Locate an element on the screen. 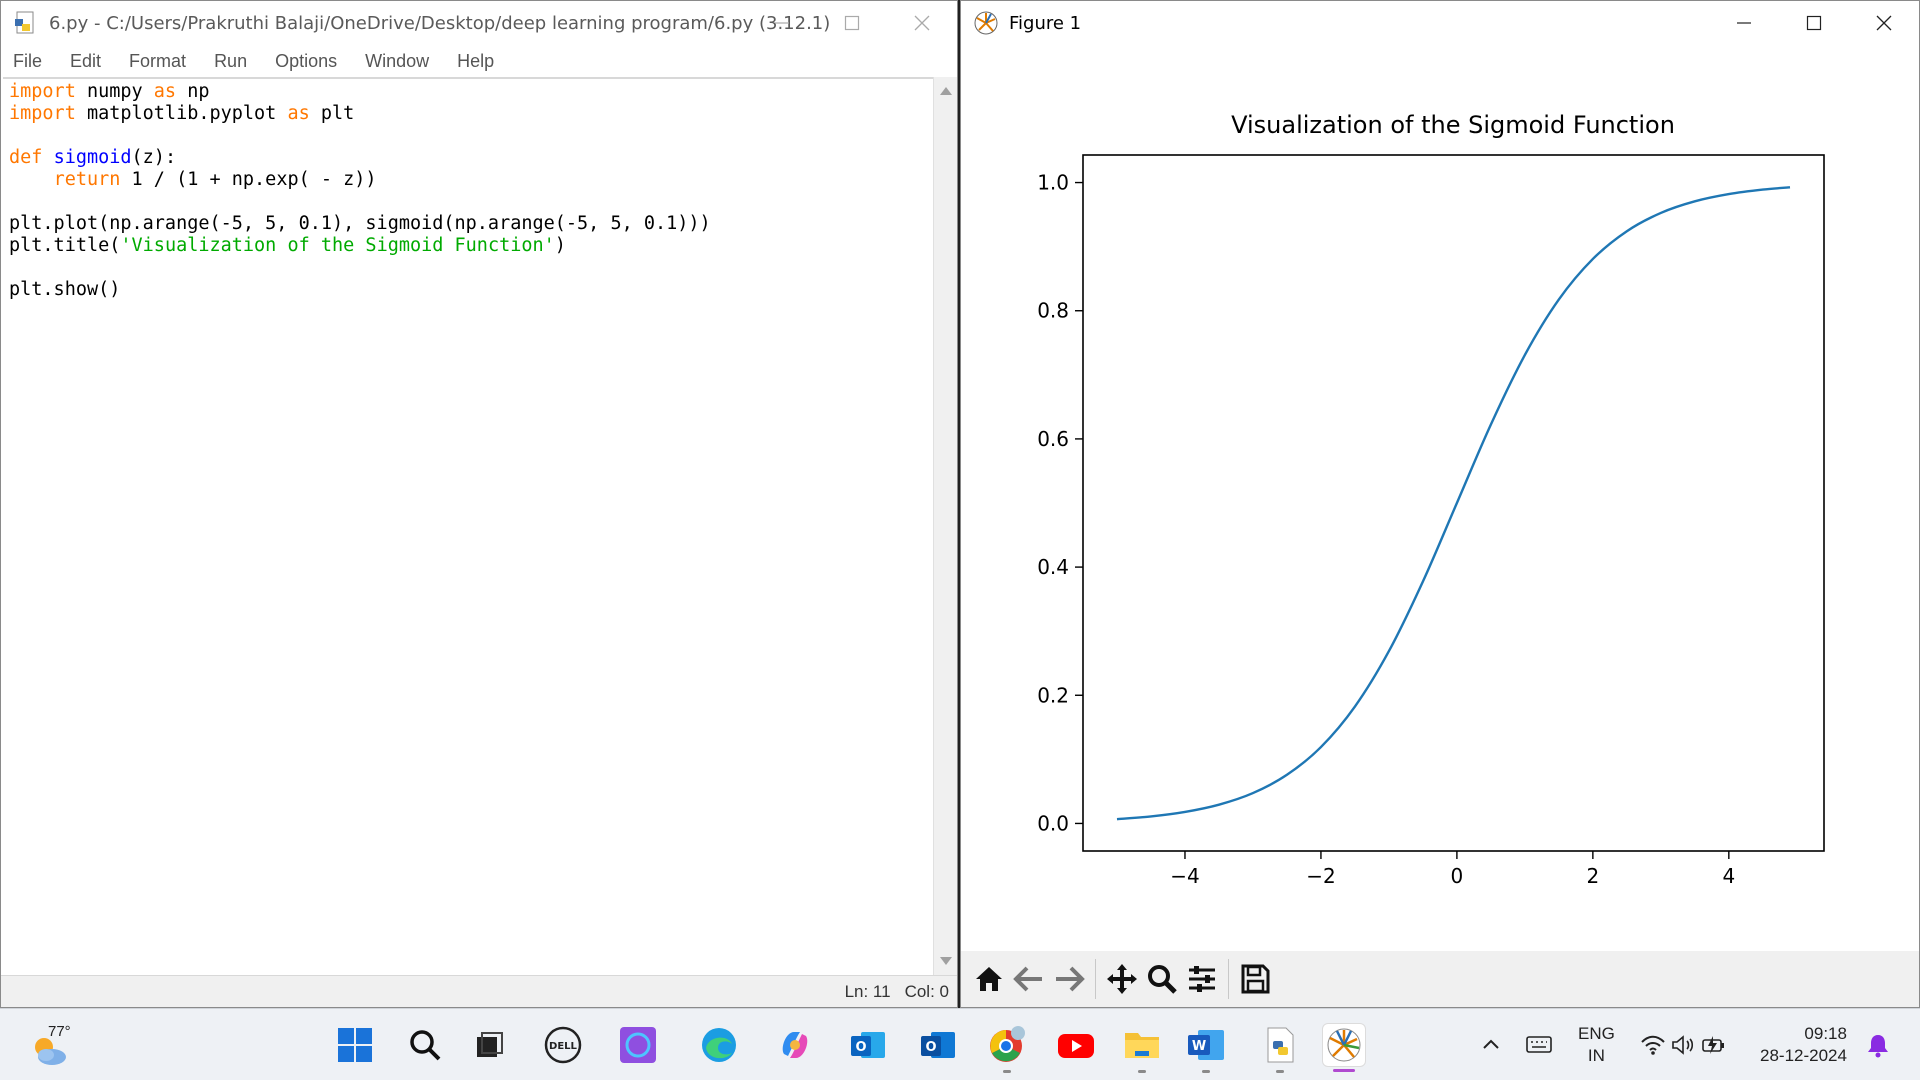 The width and height of the screenshot is (1920, 1080). zoom-button is located at coordinates (1162, 979).